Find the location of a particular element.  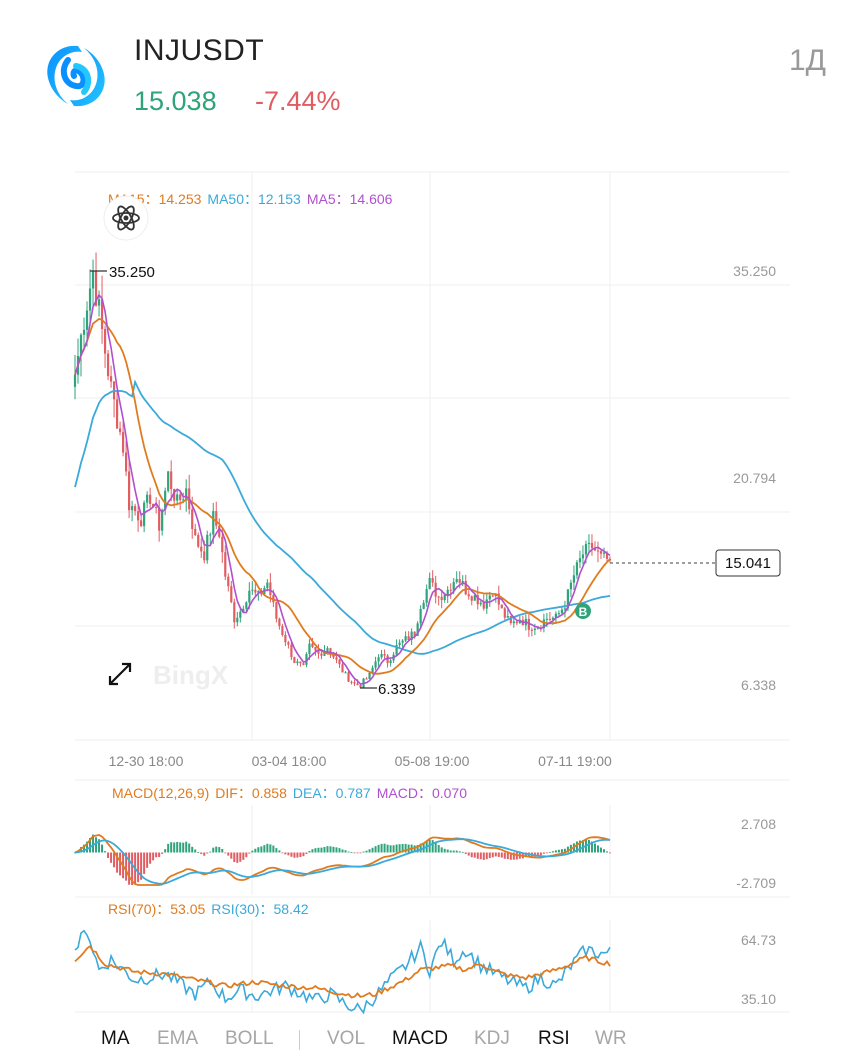

tab-vol: VOL is located at coordinates (346, 1038).